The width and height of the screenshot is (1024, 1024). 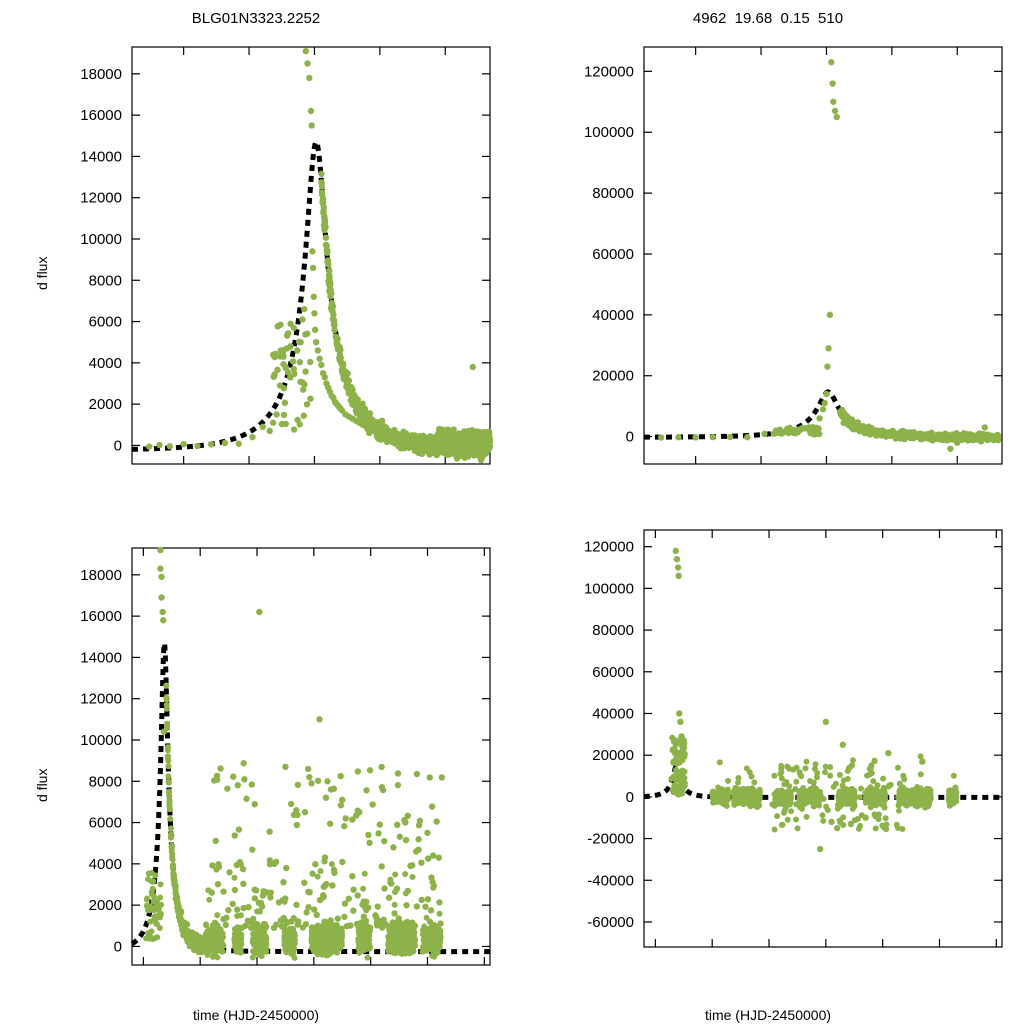 What do you see at coordinates (768, 18) in the screenshot?
I see `panel-top-right-title: 4962 19.68 0.15 510` at bounding box center [768, 18].